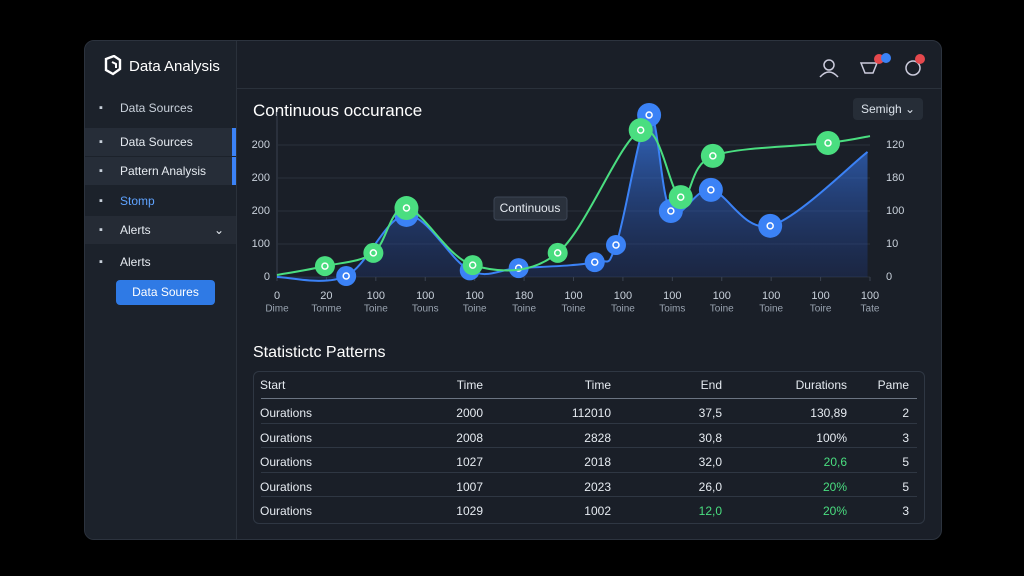  I want to click on table-cell: 5, so click(905, 462).